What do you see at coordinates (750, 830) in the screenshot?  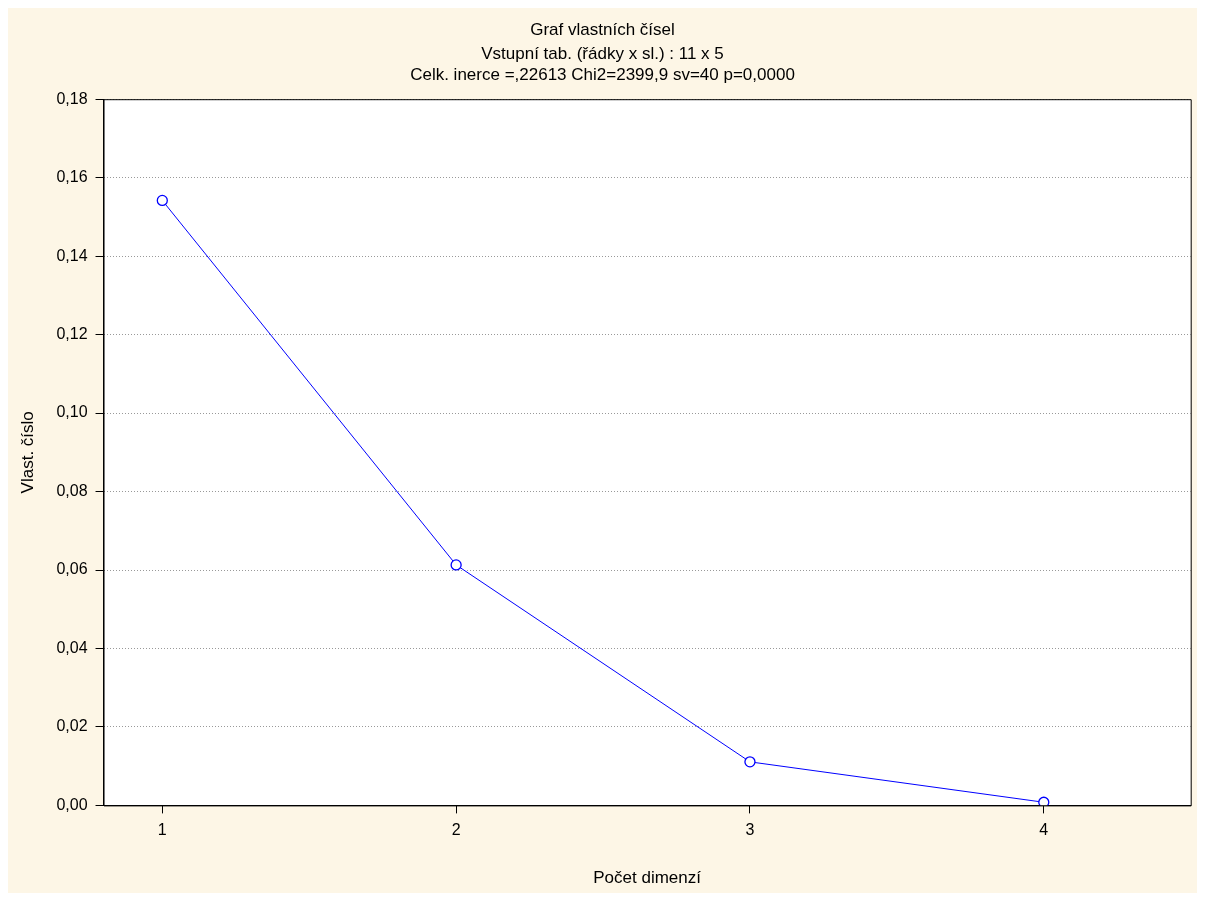 I see `x-tick-label: 3` at bounding box center [750, 830].